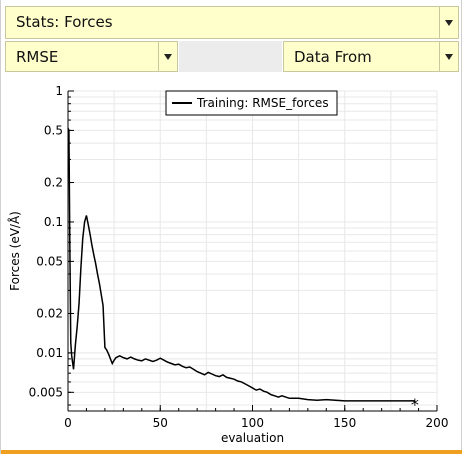 The height and width of the screenshot is (454, 462). What do you see at coordinates (53, 183) in the screenshot?
I see `y-tick-label: 0.2` at bounding box center [53, 183].